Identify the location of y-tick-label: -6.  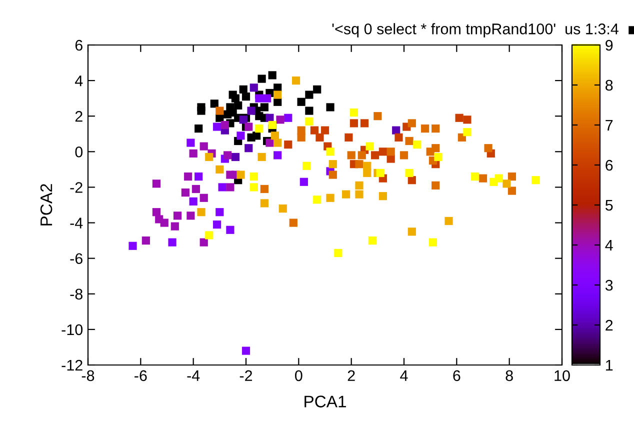
(76, 258).